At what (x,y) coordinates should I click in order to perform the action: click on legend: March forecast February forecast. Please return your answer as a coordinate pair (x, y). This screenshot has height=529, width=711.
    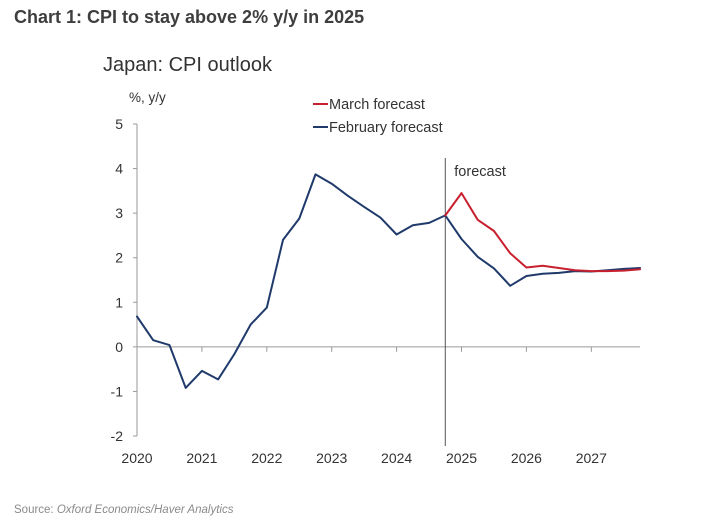
    Looking at the image, I should click on (378, 116).